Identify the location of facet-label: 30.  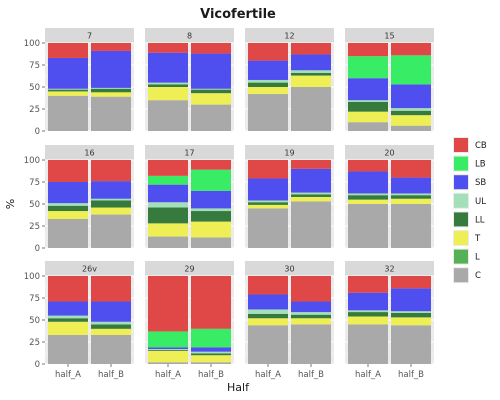
(289, 269).